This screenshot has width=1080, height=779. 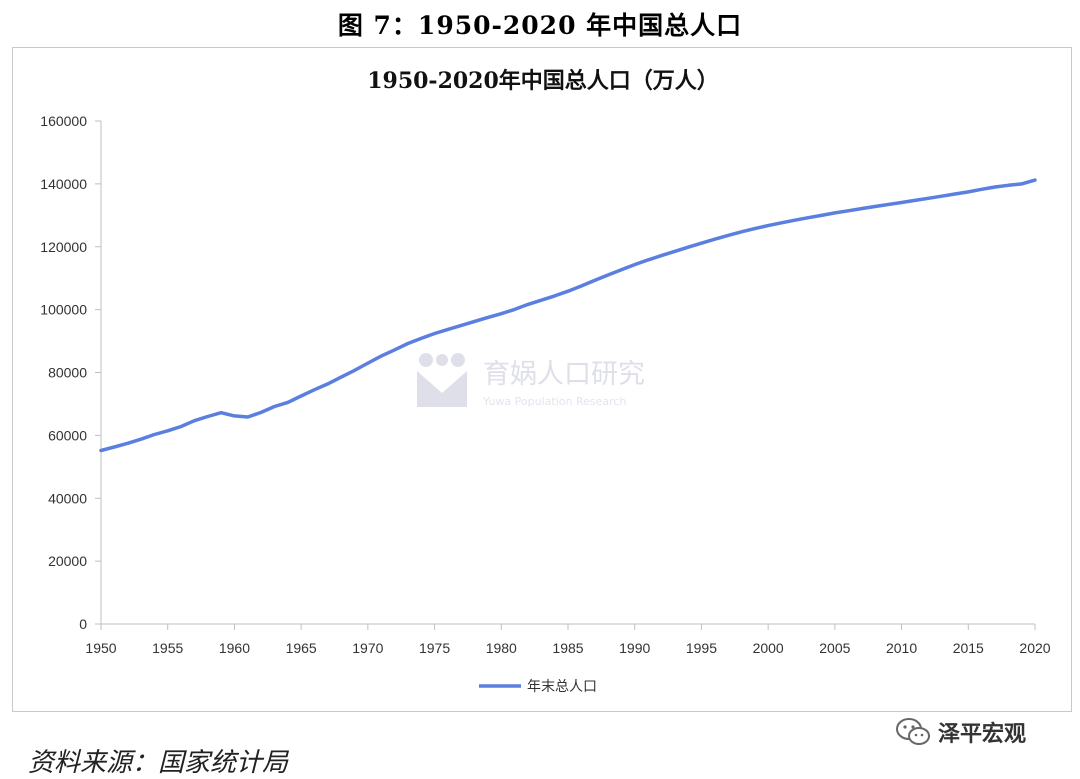 I want to click on y-tick-label: 160000, so click(x=63, y=121).